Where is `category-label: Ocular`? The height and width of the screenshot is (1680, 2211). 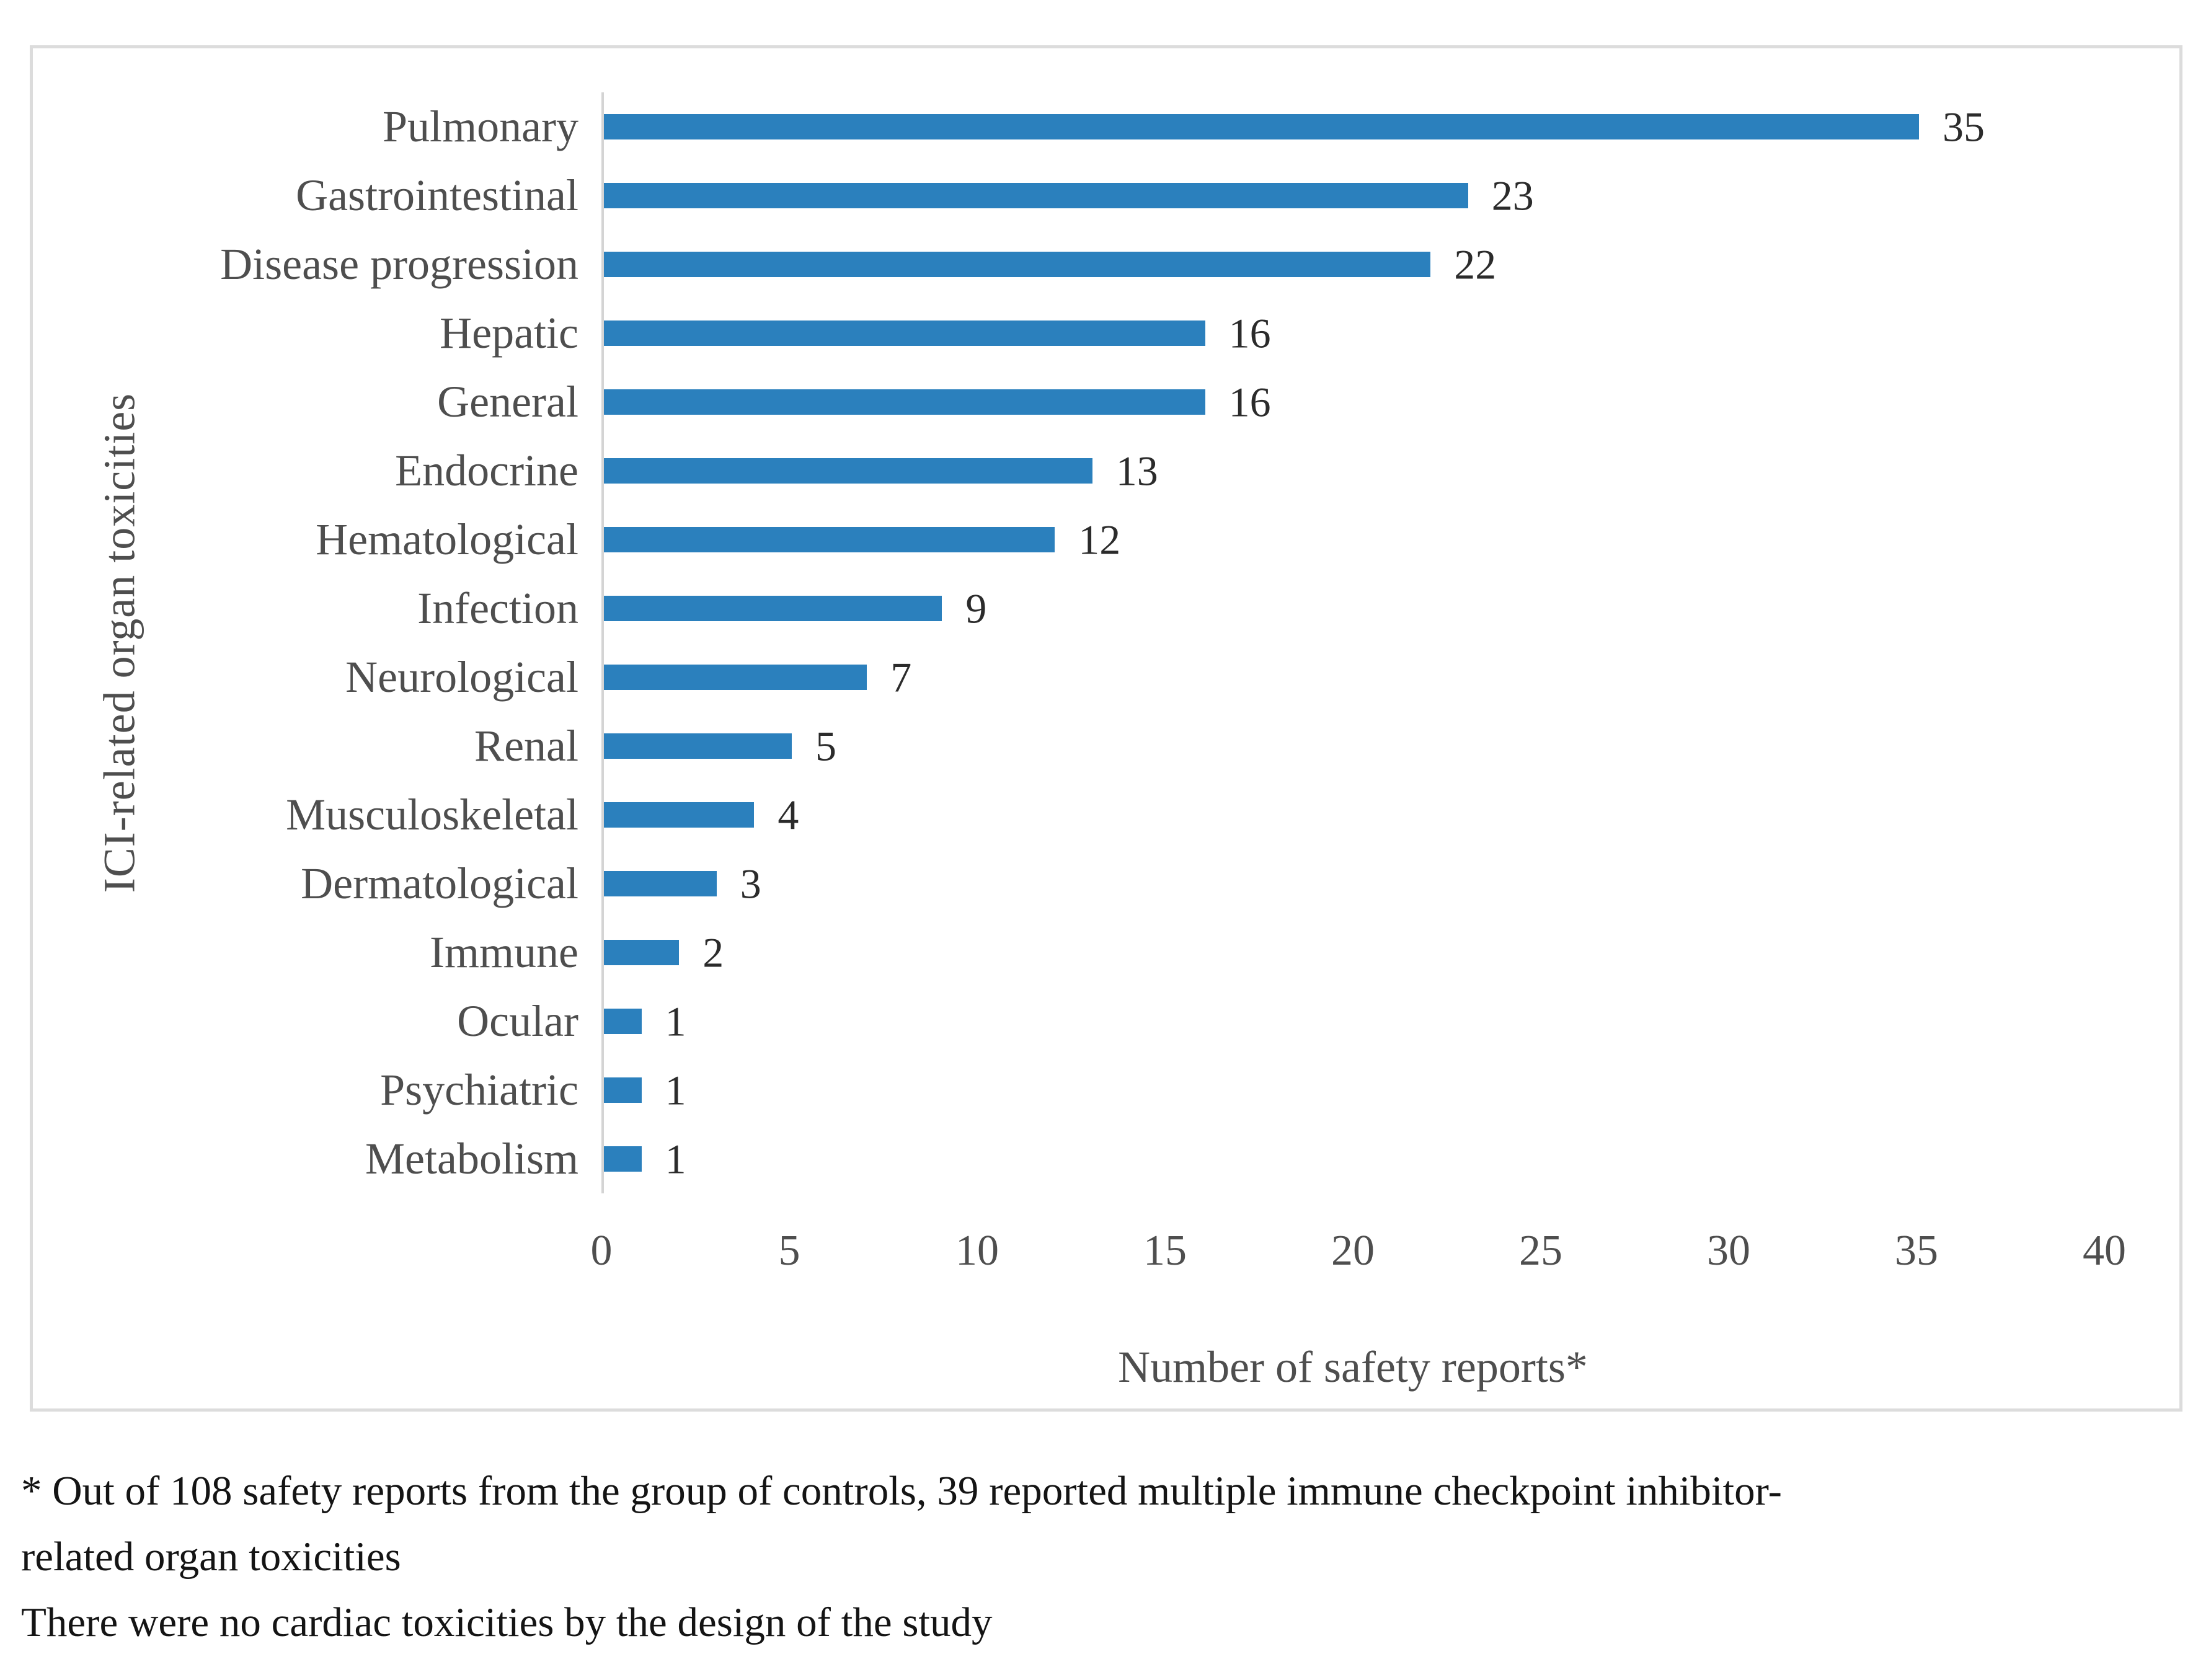
category-label: Ocular is located at coordinates (517, 1021).